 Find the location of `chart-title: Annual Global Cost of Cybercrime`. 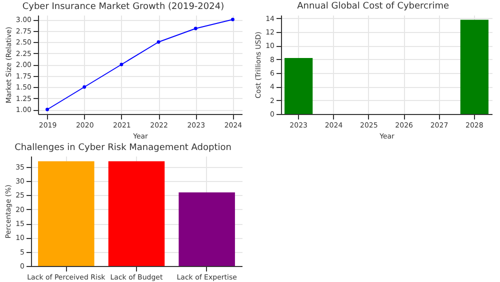

chart-title: Annual Global Cost of Cybercrime is located at coordinates (373, 6).